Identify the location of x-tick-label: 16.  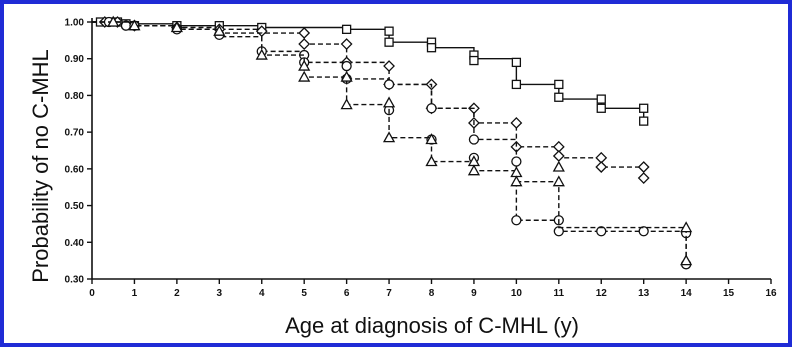
(771, 293).